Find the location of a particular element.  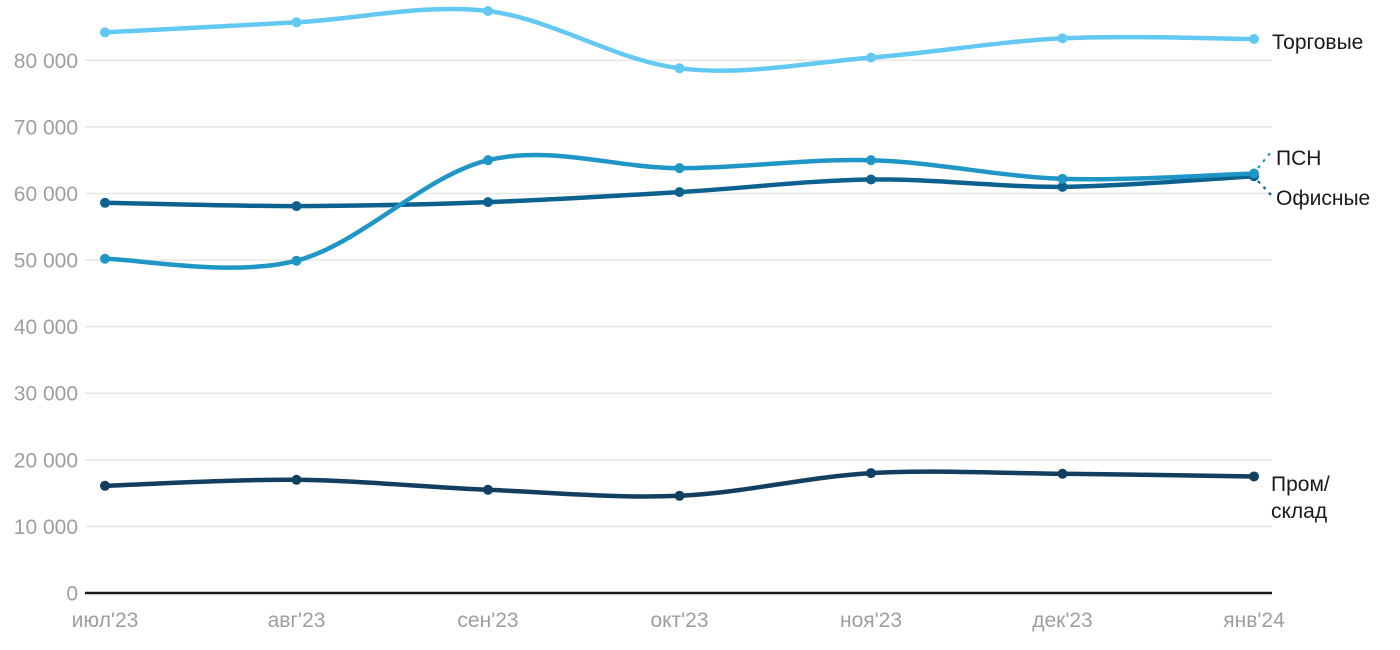

y-tick-label: 40 000 is located at coordinates (46, 327).